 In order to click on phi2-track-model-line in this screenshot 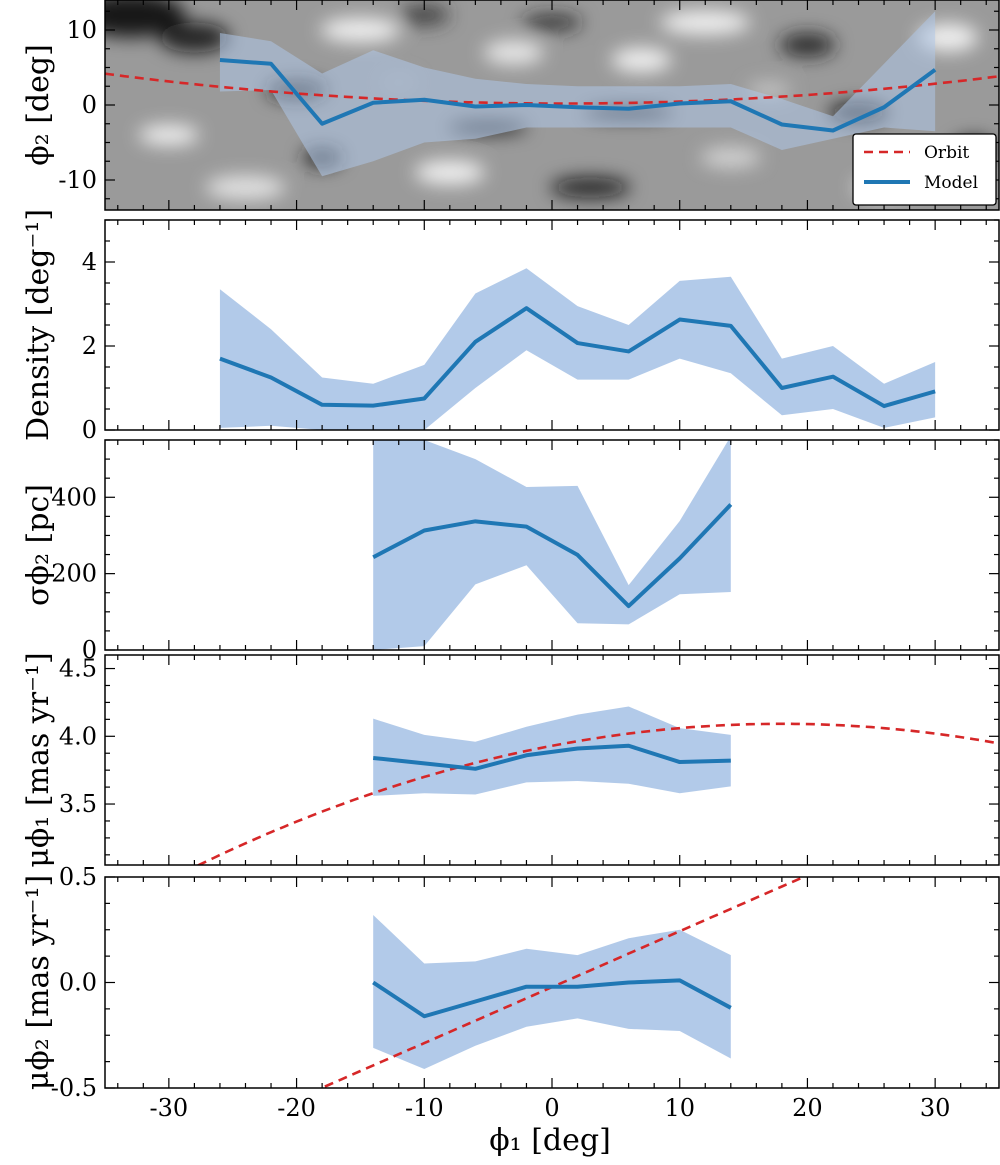, I will do `click(578, 95)`.